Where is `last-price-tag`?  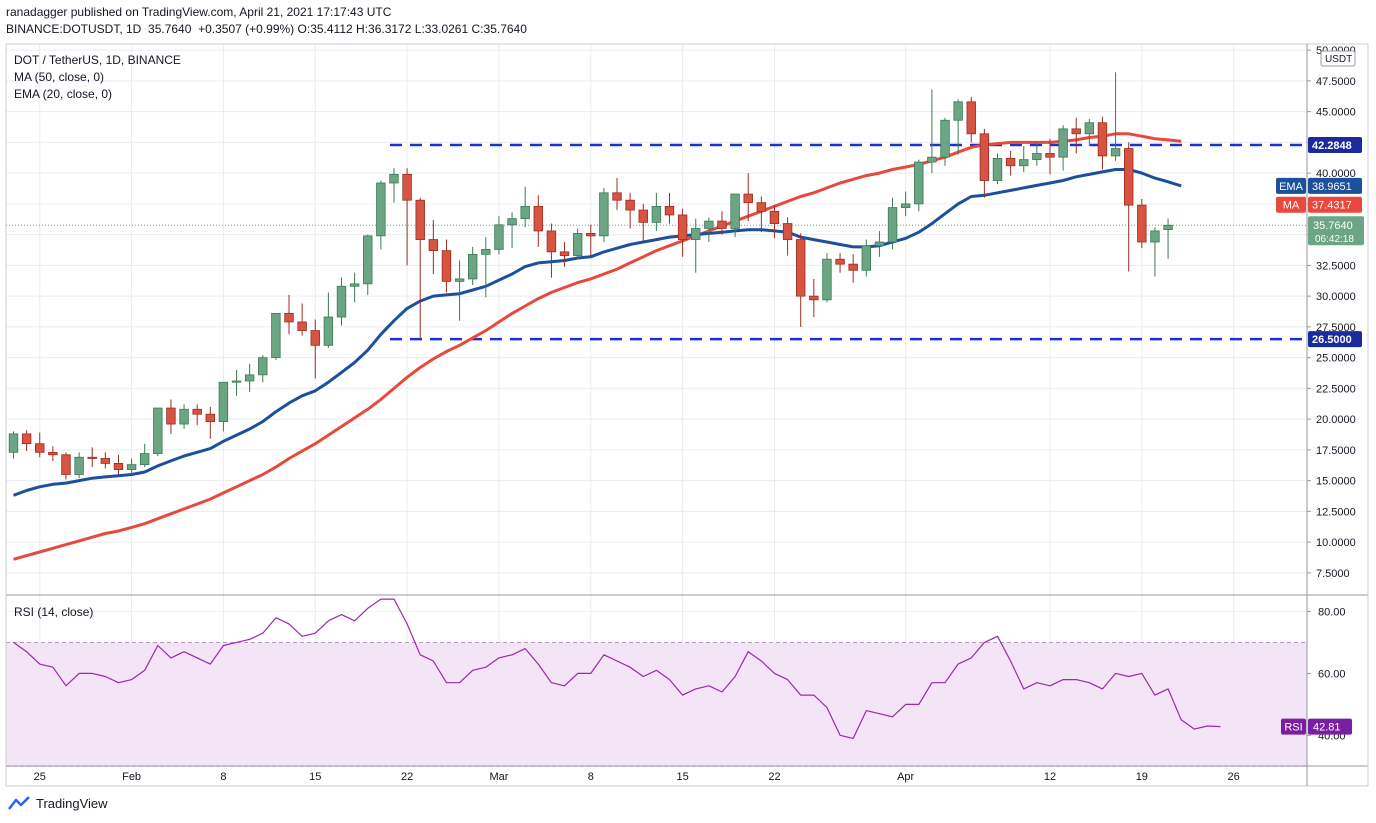
last-price-tag is located at coordinates (1336, 231).